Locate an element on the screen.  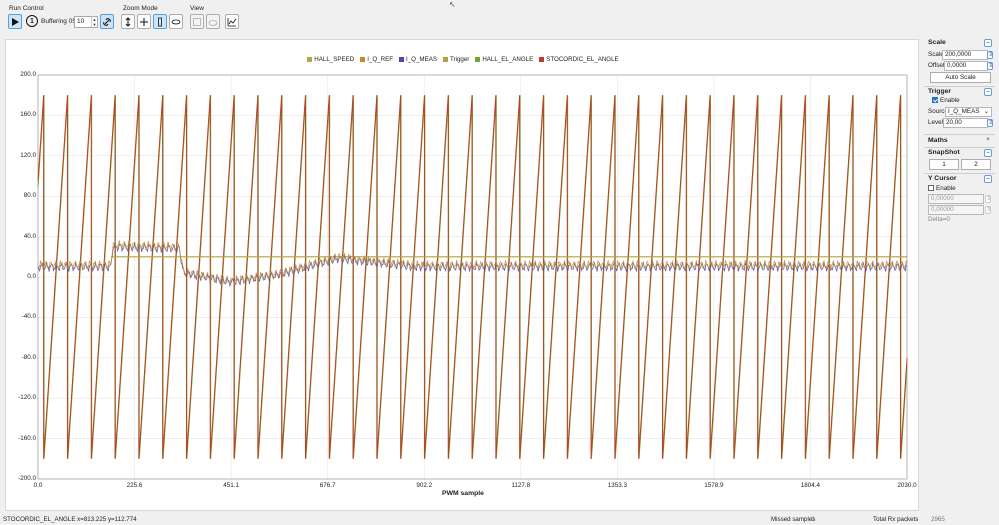
offset-spin-icon: ⇕ is located at coordinates (990, 66).